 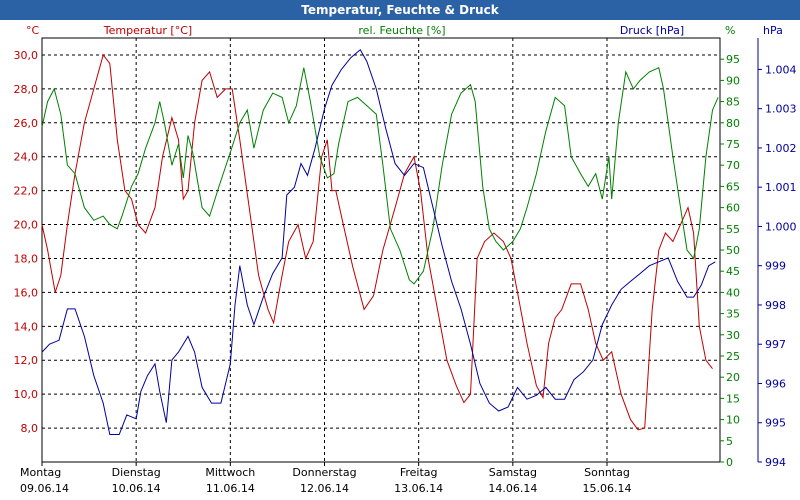 What do you see at coordinates (230, 472) in the screenshot?
I see `x-tick-day: Mittwoch` at bounding box center [230, 472].